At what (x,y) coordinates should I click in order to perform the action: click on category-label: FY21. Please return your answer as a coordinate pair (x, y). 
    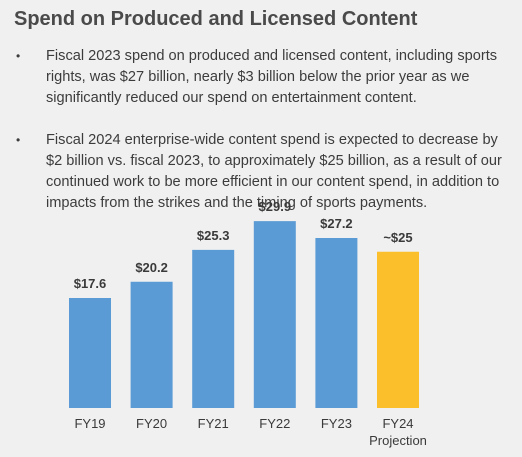
    Looking at the image, I should click on (213, 423).